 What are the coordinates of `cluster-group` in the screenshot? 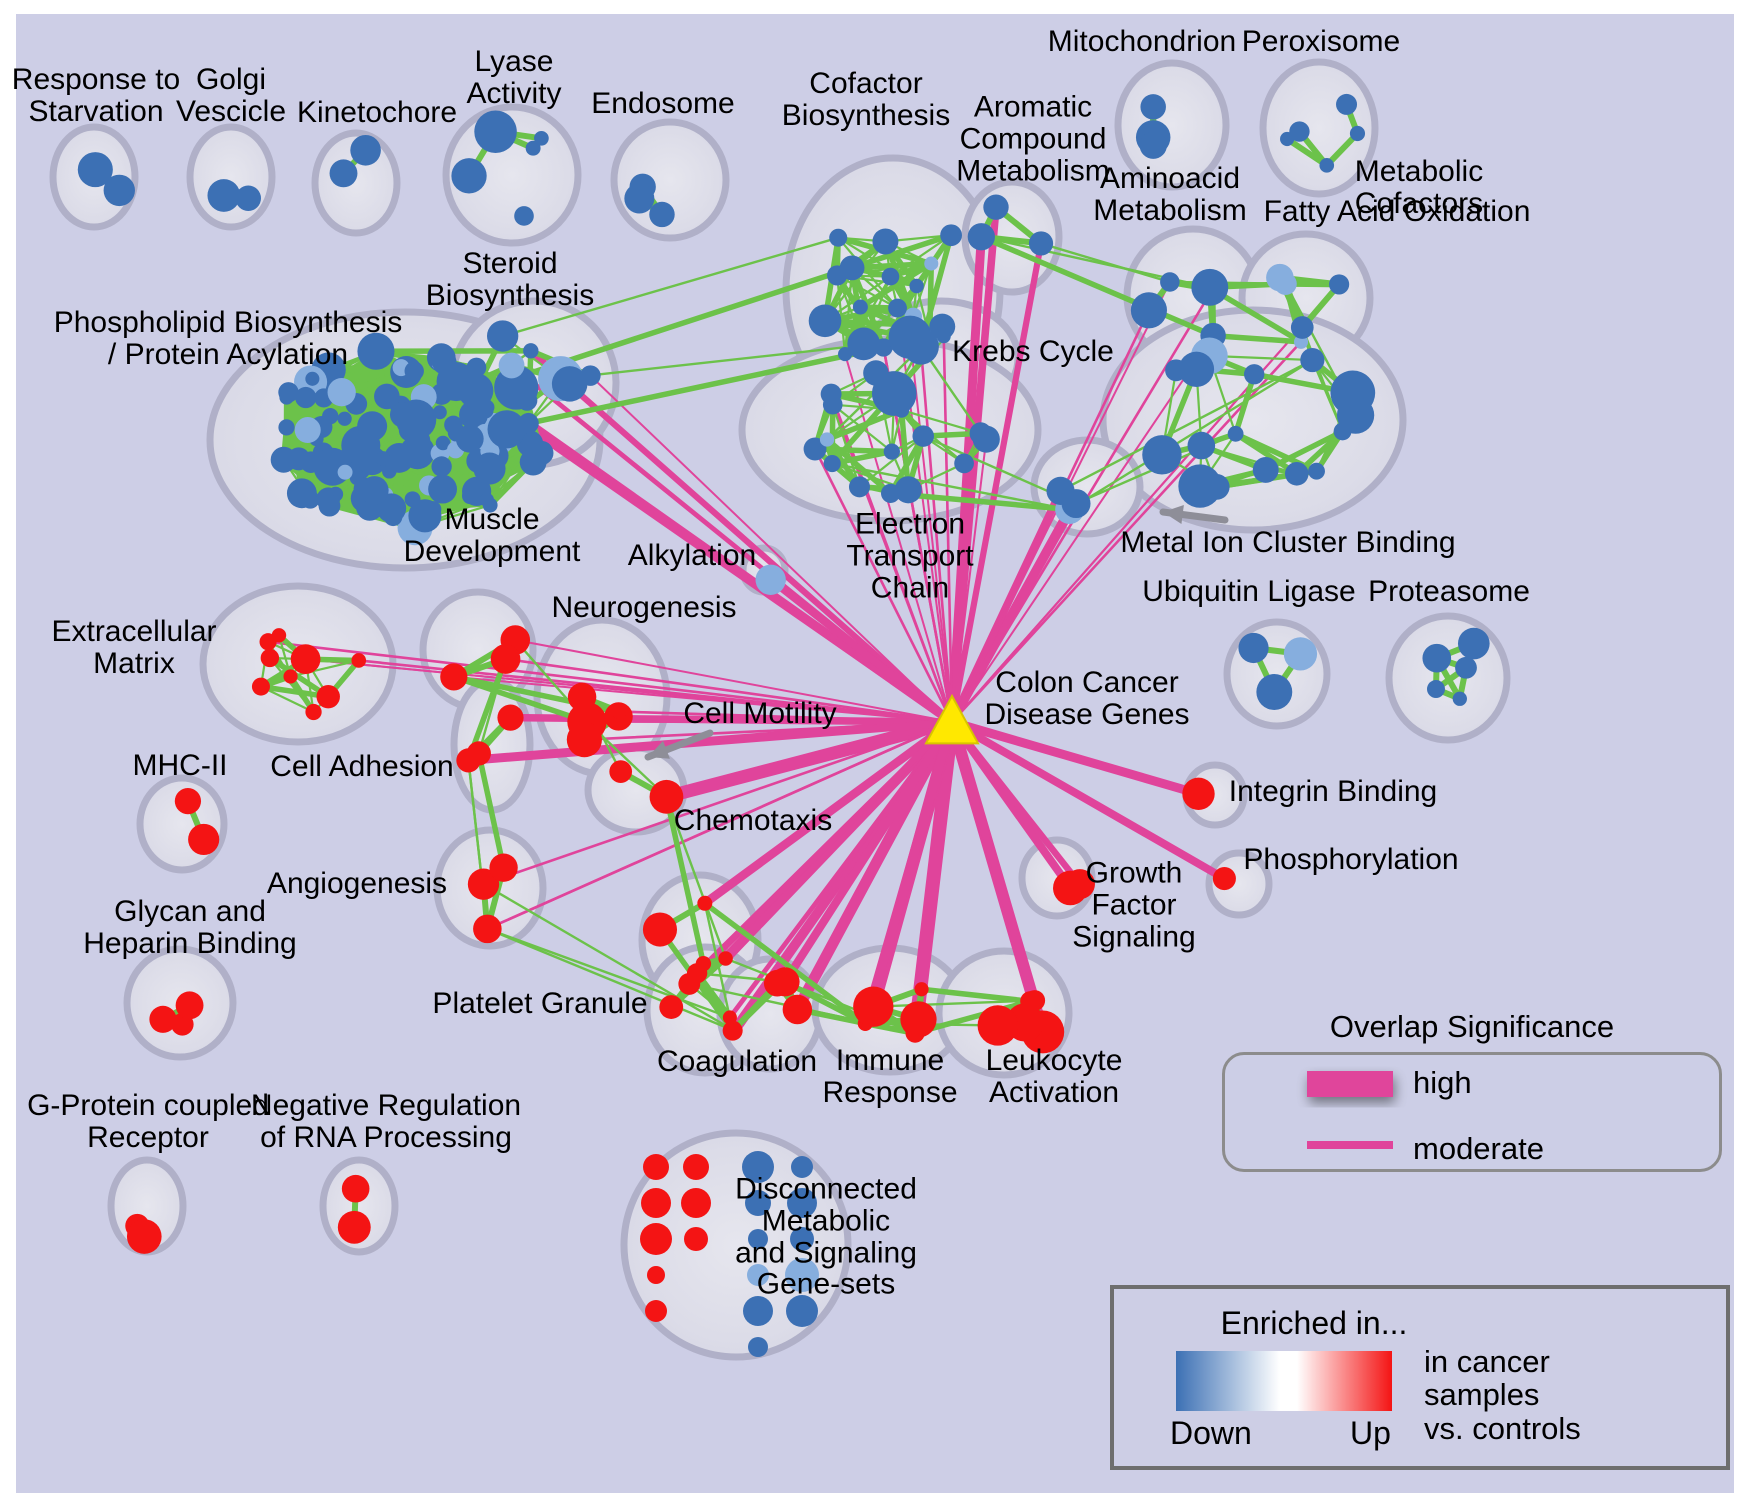 It's located at (231, 177).